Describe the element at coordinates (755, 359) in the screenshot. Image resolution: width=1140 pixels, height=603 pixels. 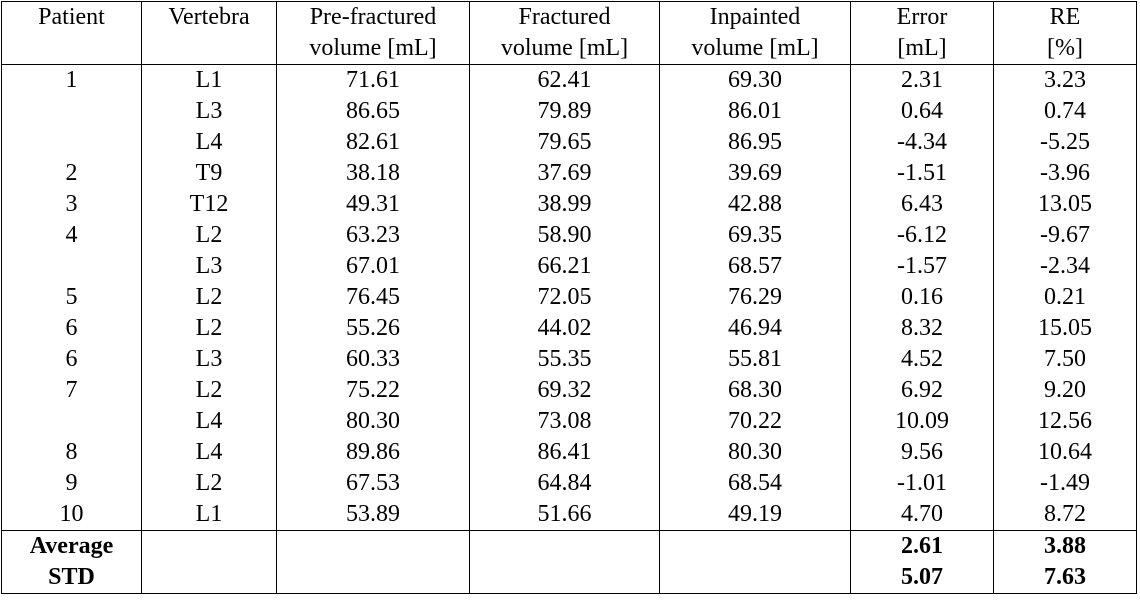
I see `cell-inpainted-volume: 55.81` at that location.